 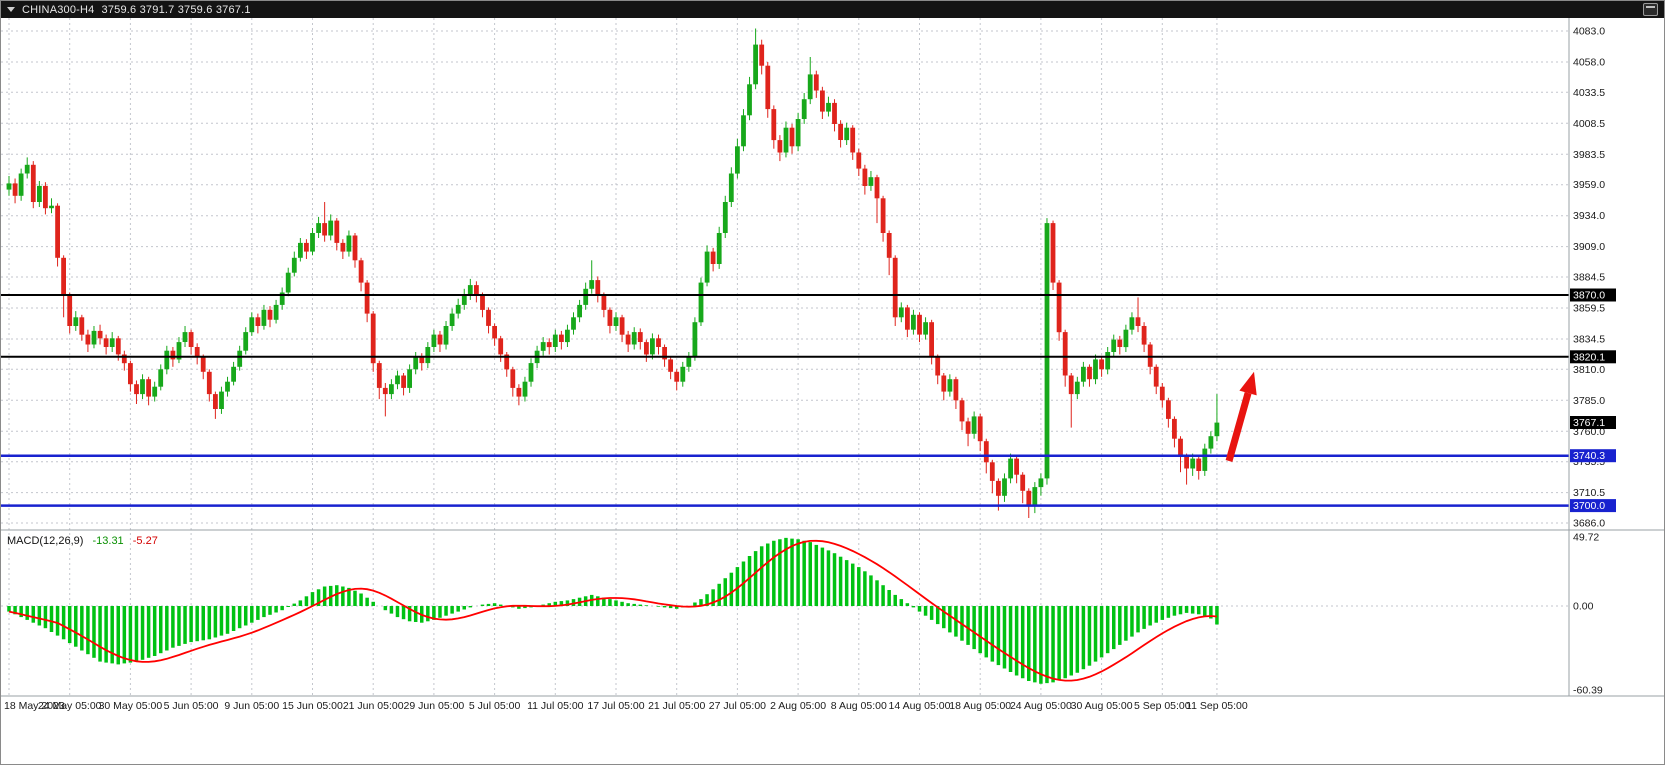 I want to click on time-axis-label: 14 Aug 05:00, so click(x=920, y=706).